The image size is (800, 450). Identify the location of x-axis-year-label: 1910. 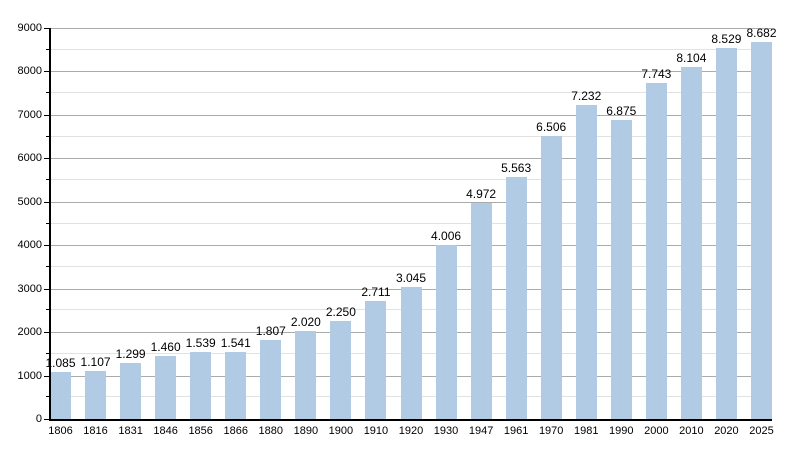
(376, 431).